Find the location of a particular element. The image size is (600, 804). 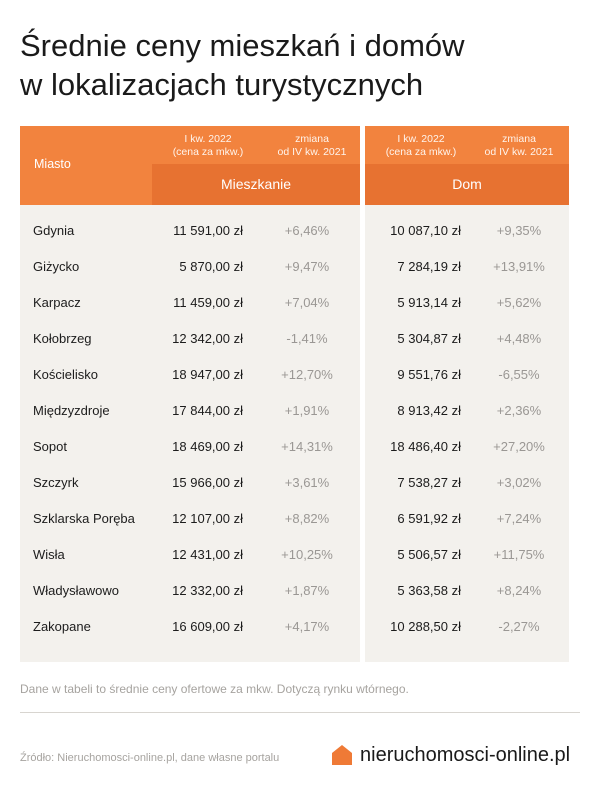

row-flat-price: 12 431,00 zł is located at coordinates (207, 554).